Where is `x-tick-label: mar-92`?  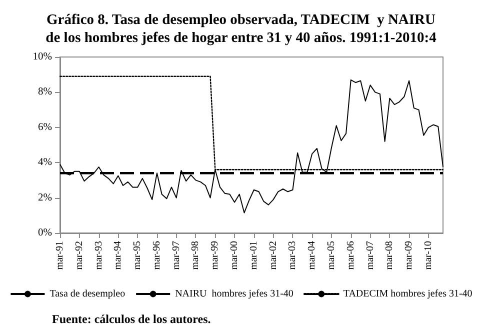 x-tick-label: mar-92 is located at coordinates (79, 255).